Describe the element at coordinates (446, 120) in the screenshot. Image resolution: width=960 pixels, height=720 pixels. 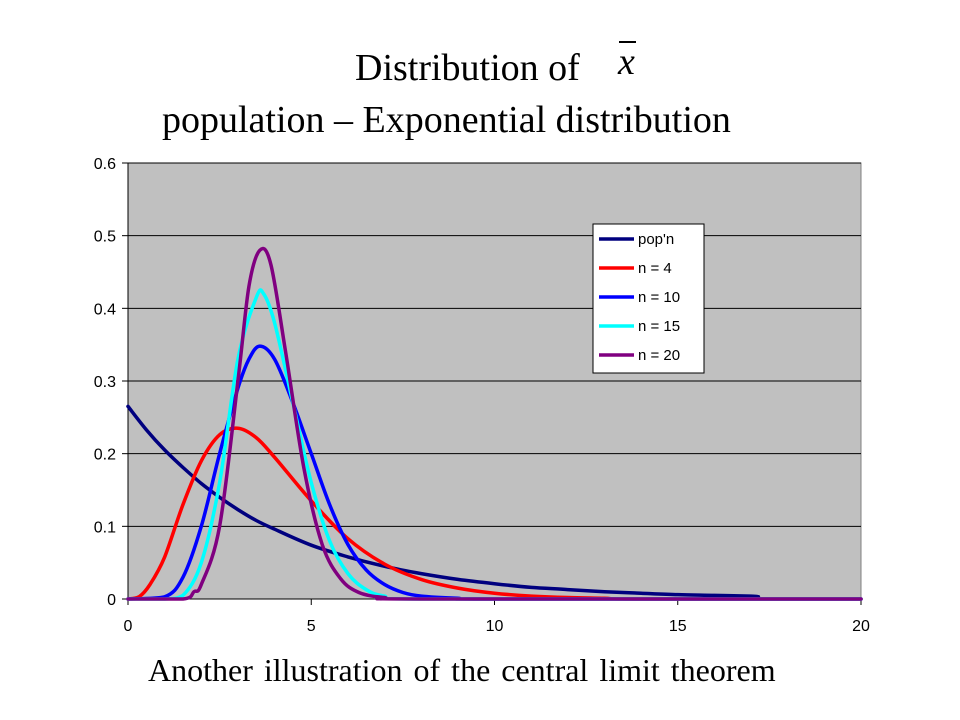
I see `chart-title-line2: population – Exponential distribution` at that location.